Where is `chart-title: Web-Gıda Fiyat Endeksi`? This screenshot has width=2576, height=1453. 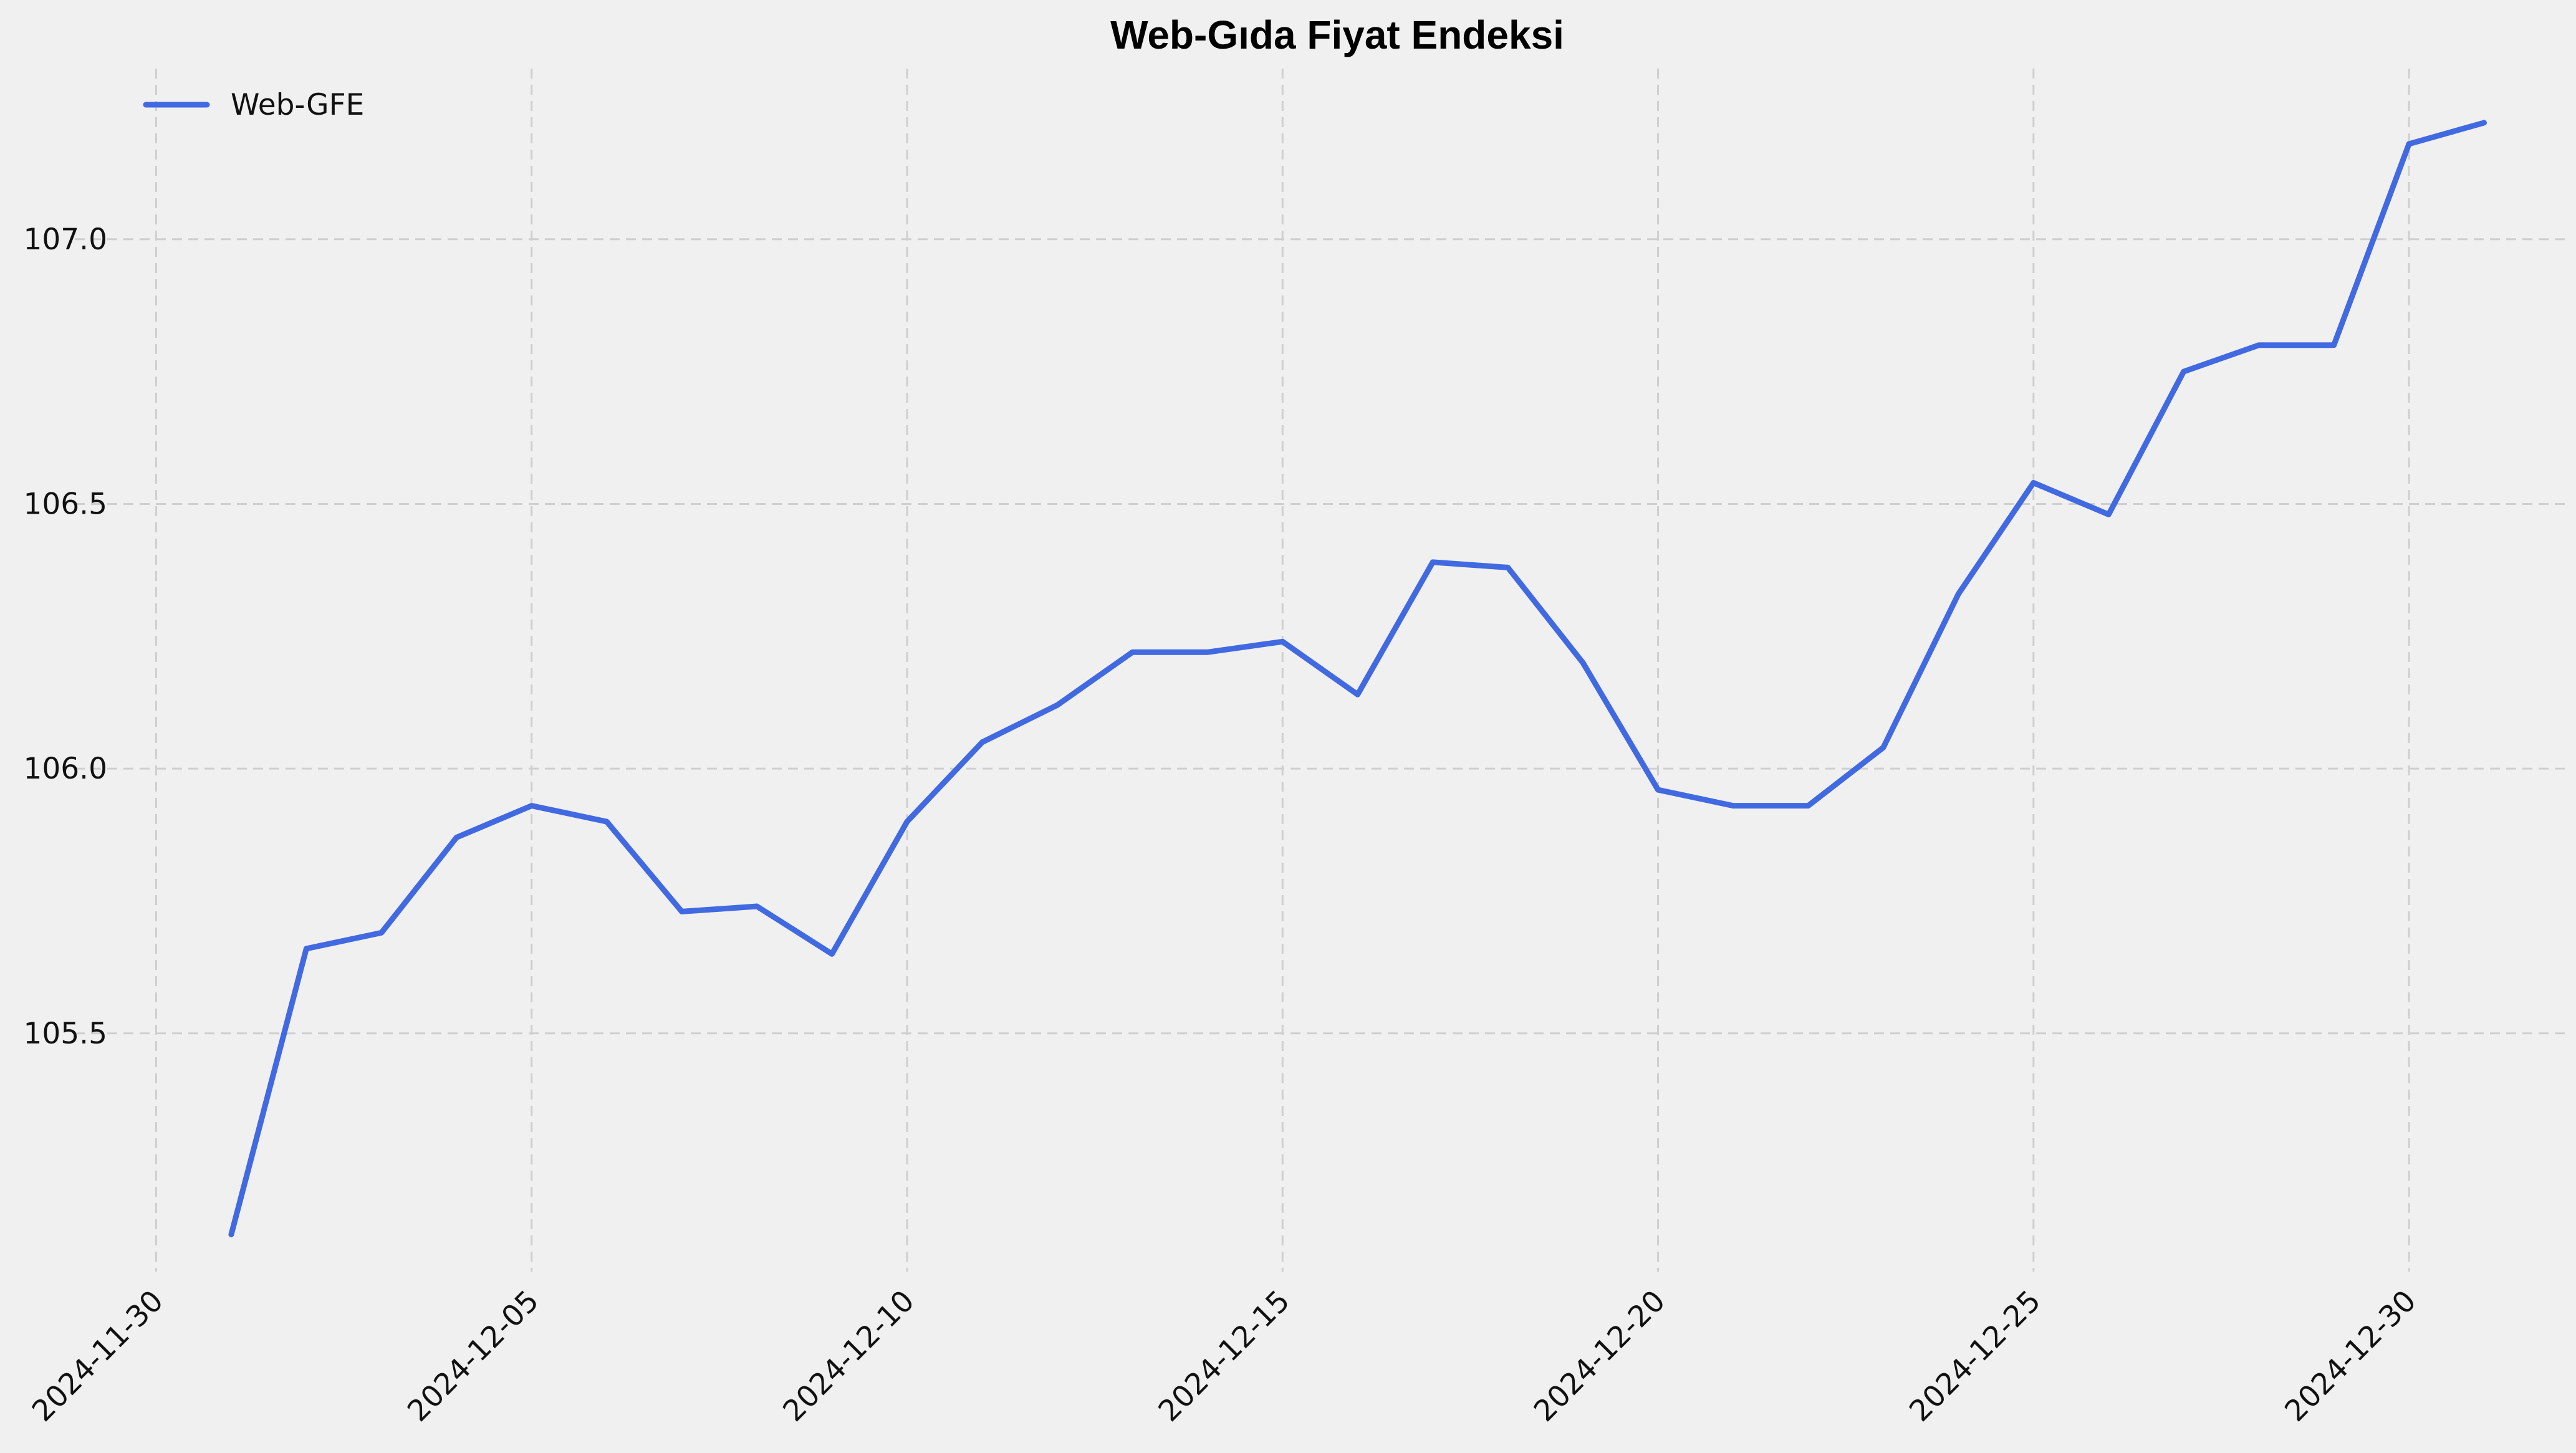 chart-title: Web-Gıda Fiyat Endeksi is located at coordinates (1337, 34).